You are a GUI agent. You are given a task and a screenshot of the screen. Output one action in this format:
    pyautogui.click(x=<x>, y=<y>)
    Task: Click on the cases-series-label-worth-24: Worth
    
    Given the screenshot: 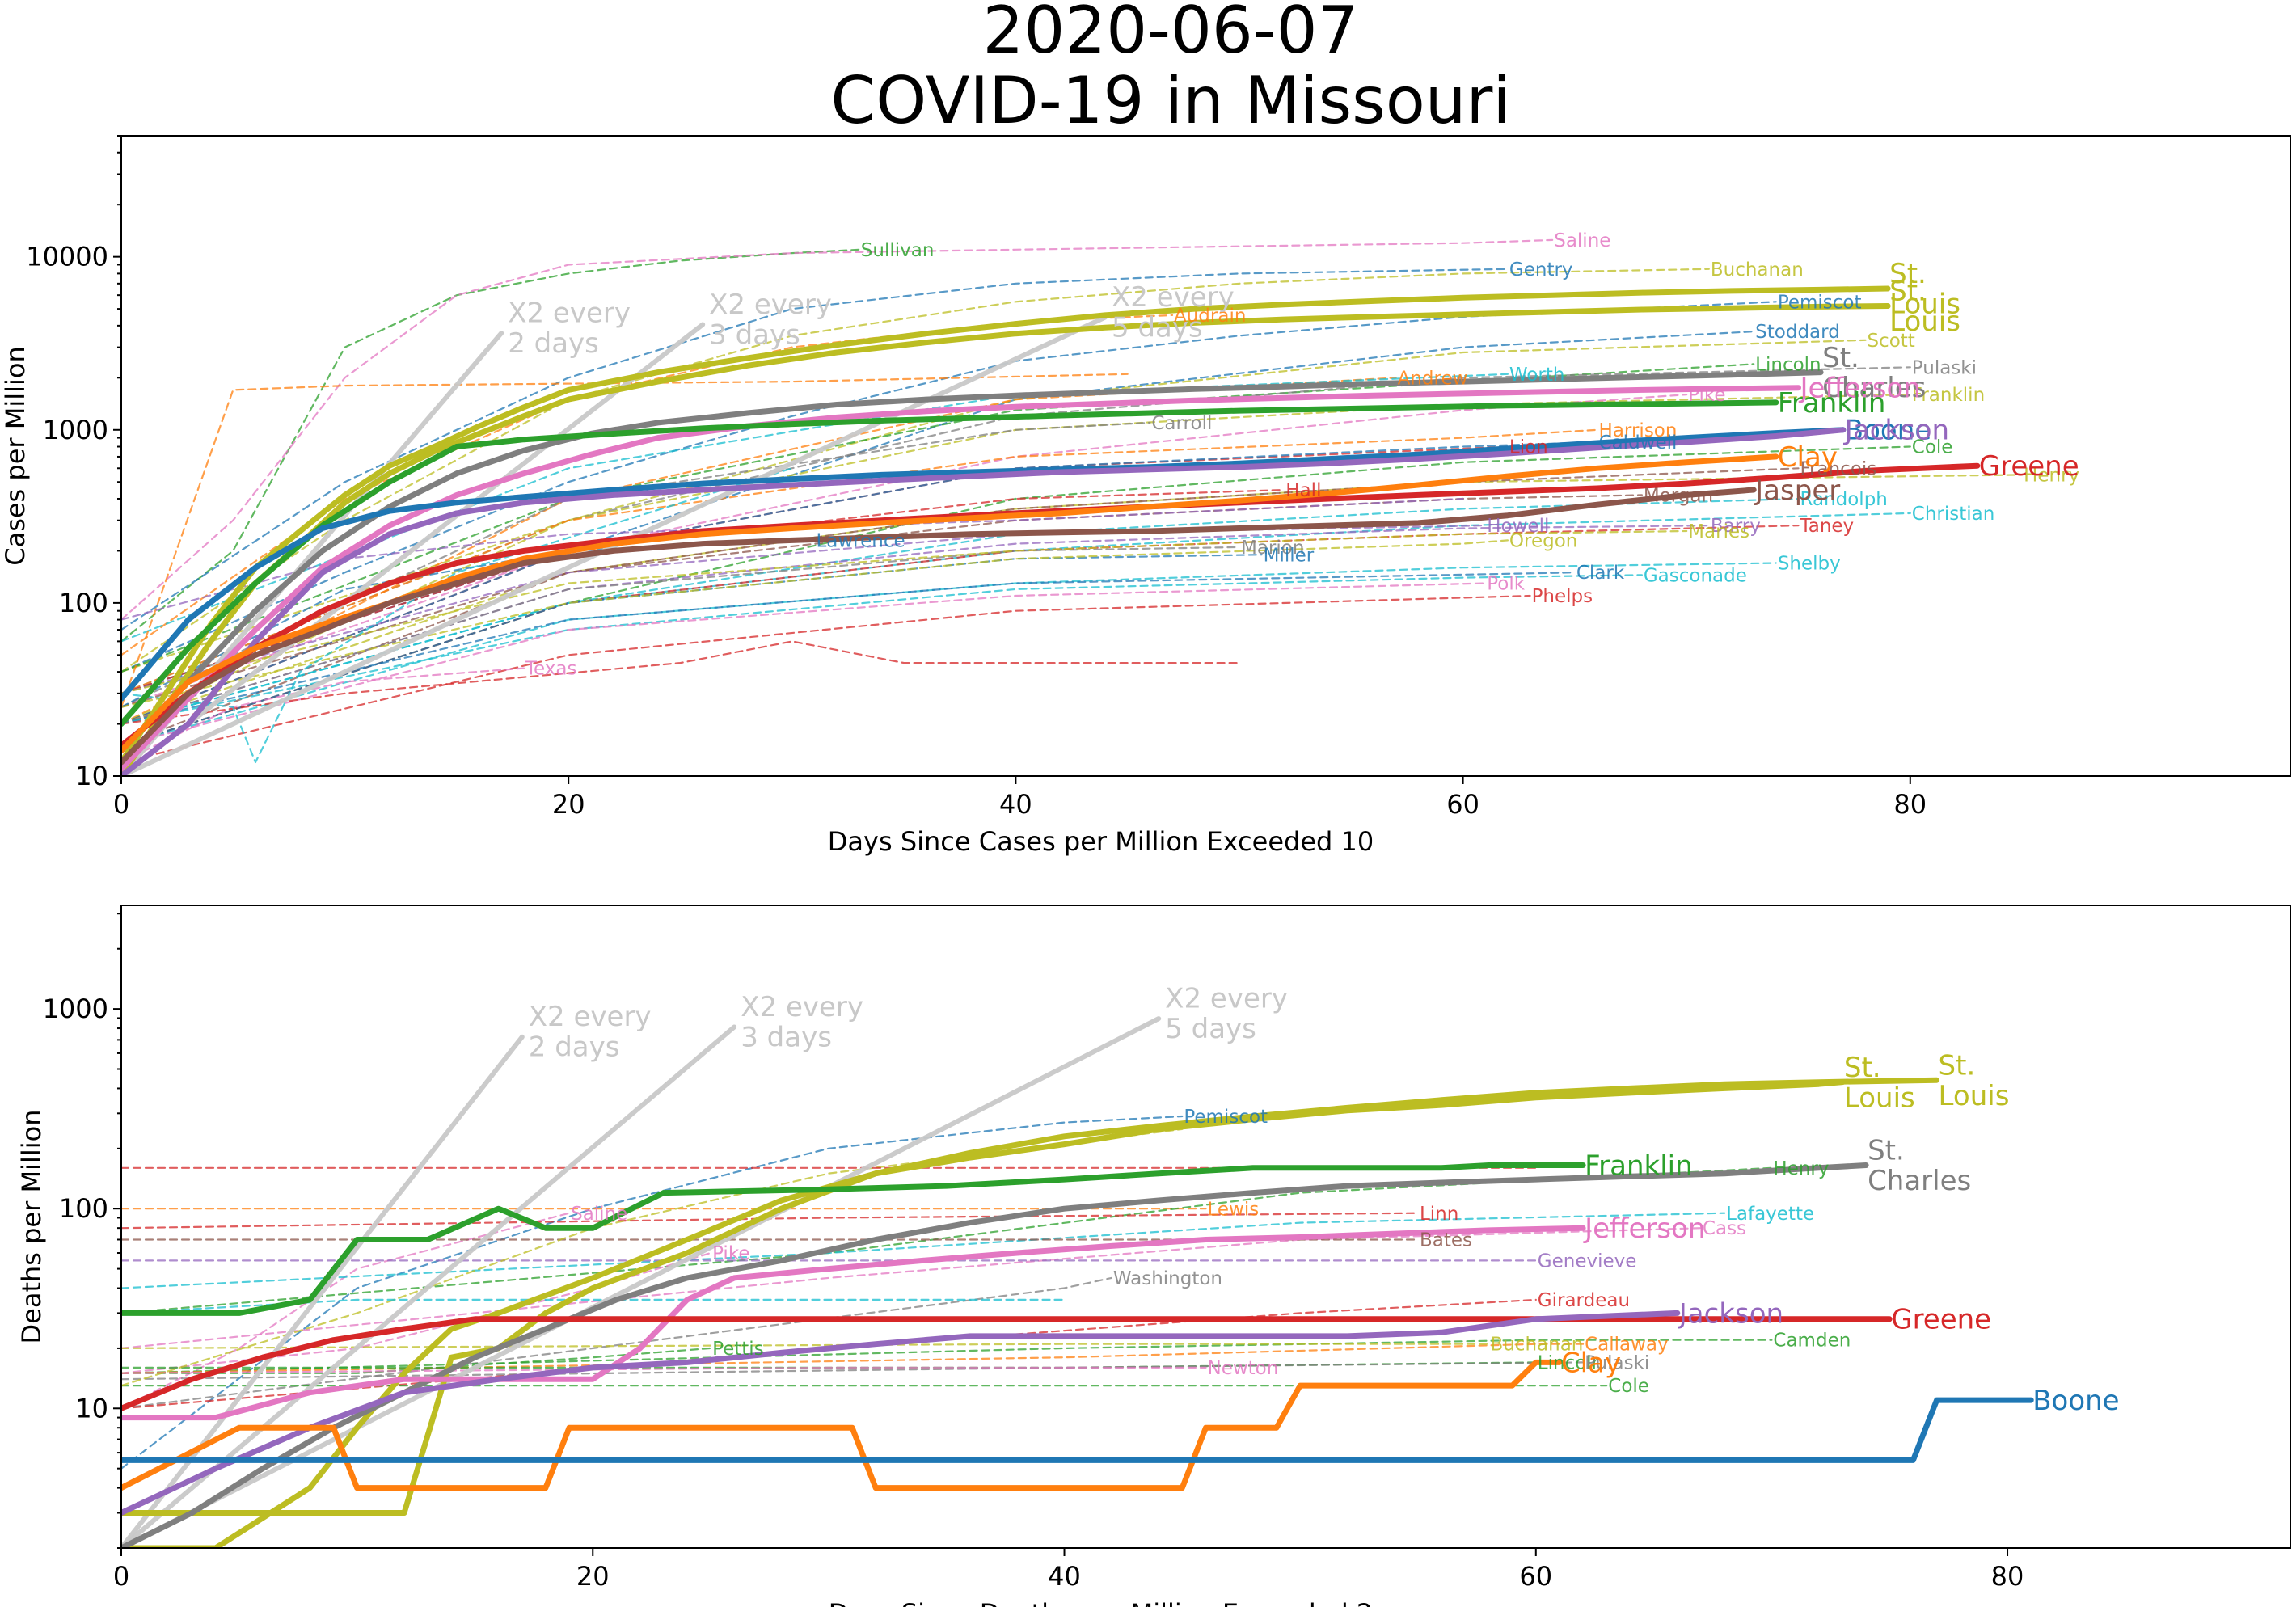 What is the action you would take?
    pyautogui.click(x=1537, y=376)
    